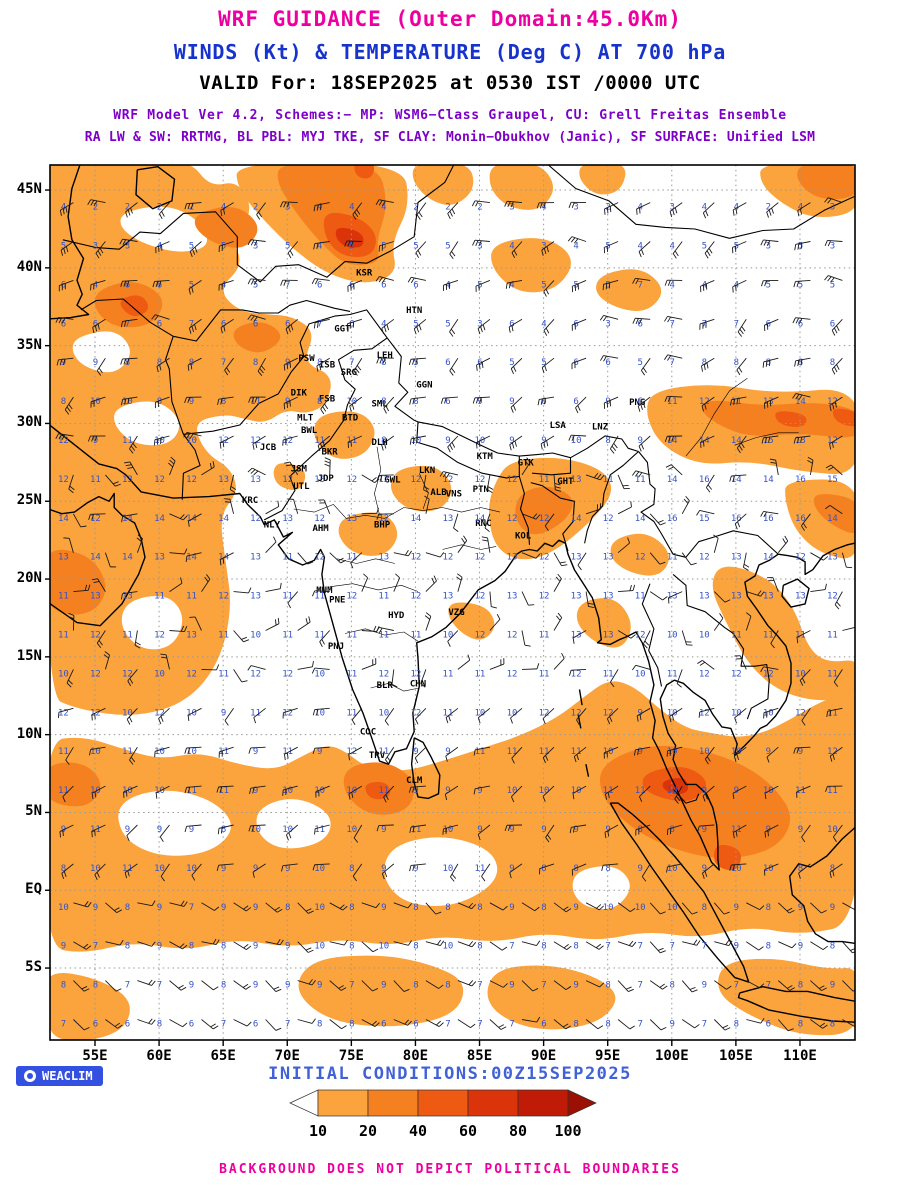 The height and width of the screenshot is (1200, 900). What do you see at coordinates (447, 247) in the screenshot?
I see `temp-value: 5` at bounding box center [447, 247].